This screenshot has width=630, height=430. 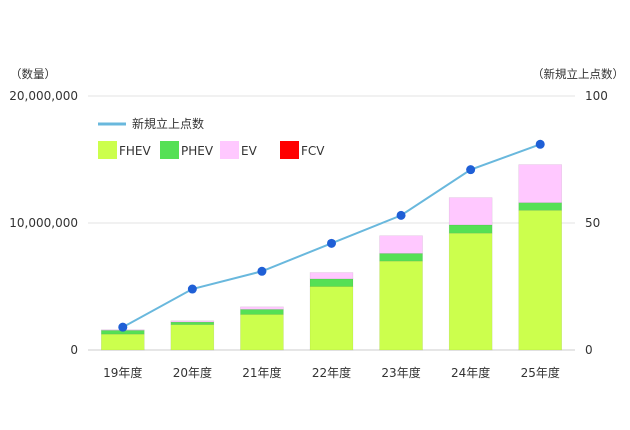 What do you see at coordinates (589, 350) in the screenshot?
I see `y-right-tick-label: 0` at bounding box center [589, 350].